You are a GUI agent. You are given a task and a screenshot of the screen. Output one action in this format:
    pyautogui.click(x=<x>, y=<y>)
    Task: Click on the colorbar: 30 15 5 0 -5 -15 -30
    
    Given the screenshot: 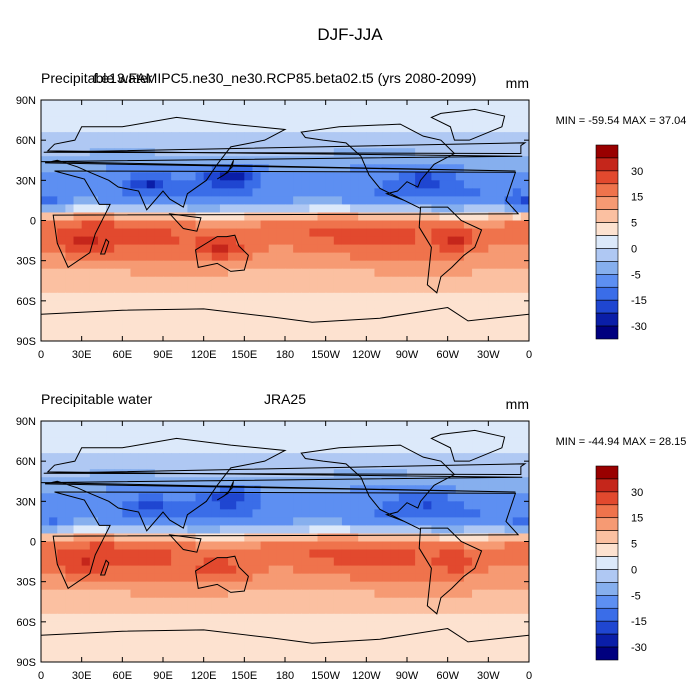 What is the action you would take?
    pyautogui.click(x=621, y=563)
    